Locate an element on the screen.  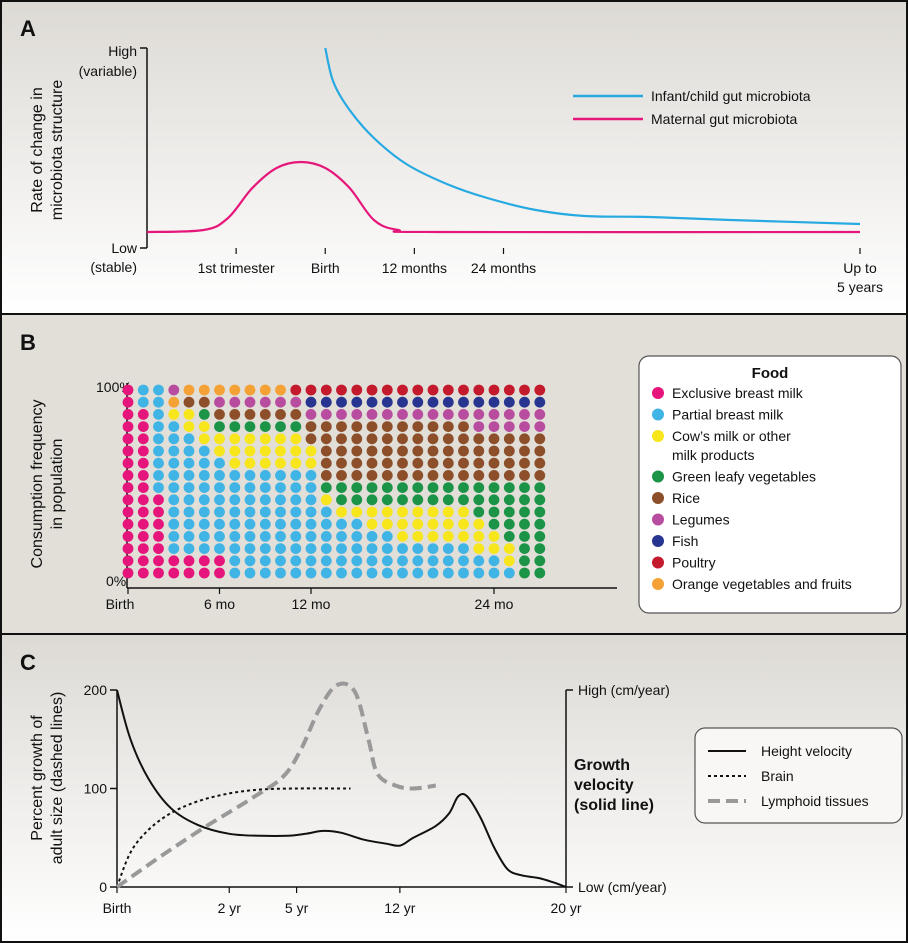
panel-a-xtick-label: Birth is located at coordinates (325, 268).